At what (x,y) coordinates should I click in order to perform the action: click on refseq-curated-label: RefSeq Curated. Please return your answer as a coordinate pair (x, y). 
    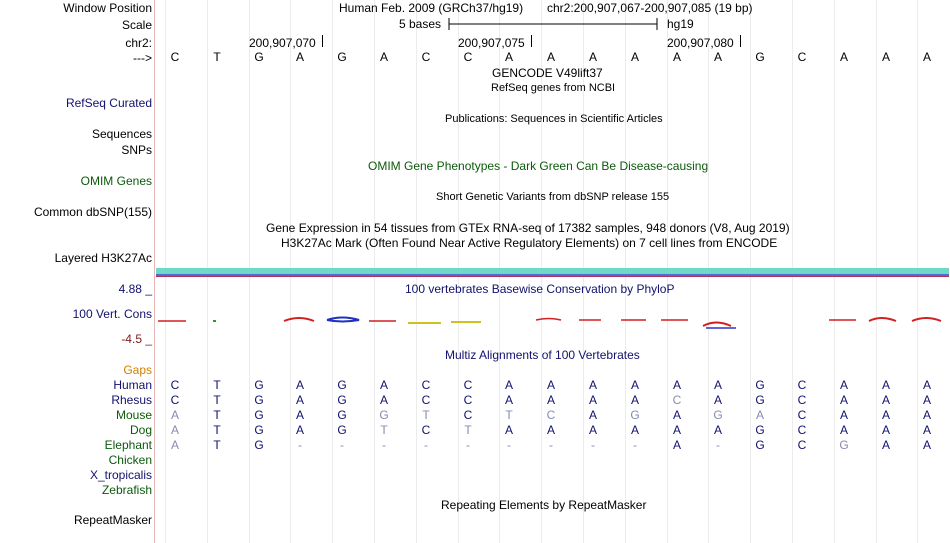
    Looking at the image, I should click on (108, 103).